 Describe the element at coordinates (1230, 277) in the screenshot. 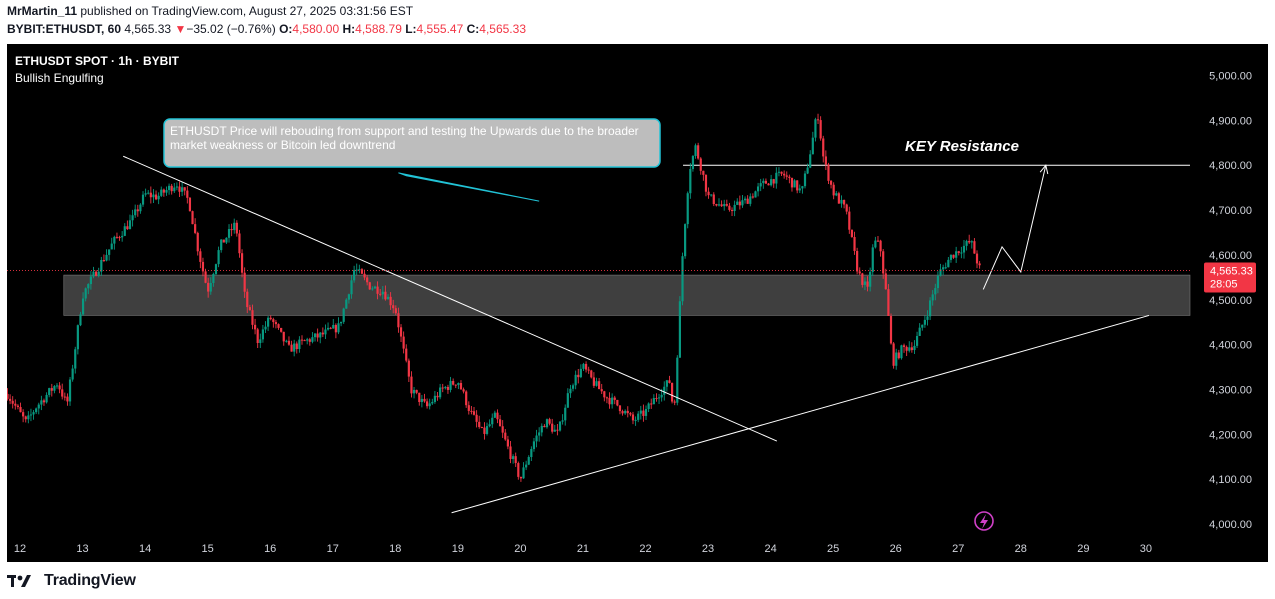

I see `current-price-badge` at that location.